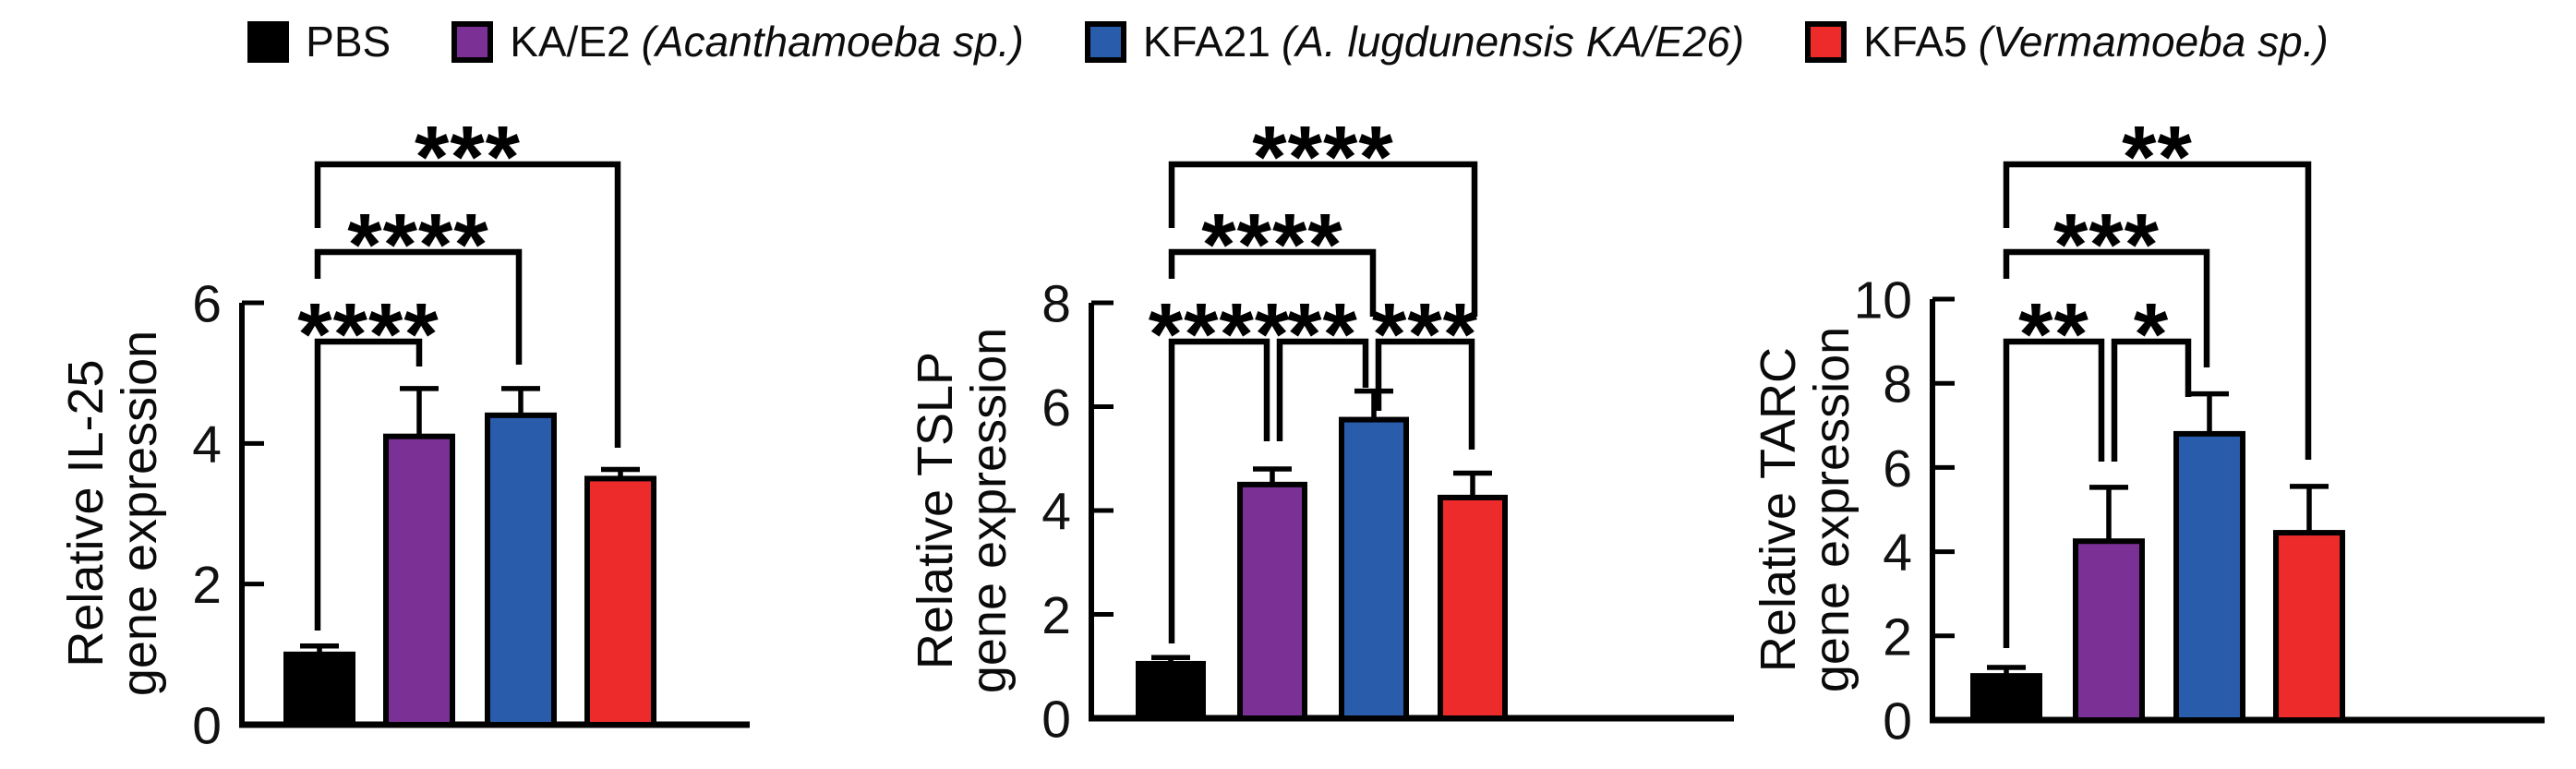  I want to click on legend-label-name: KA/E2, so click(570, 42).